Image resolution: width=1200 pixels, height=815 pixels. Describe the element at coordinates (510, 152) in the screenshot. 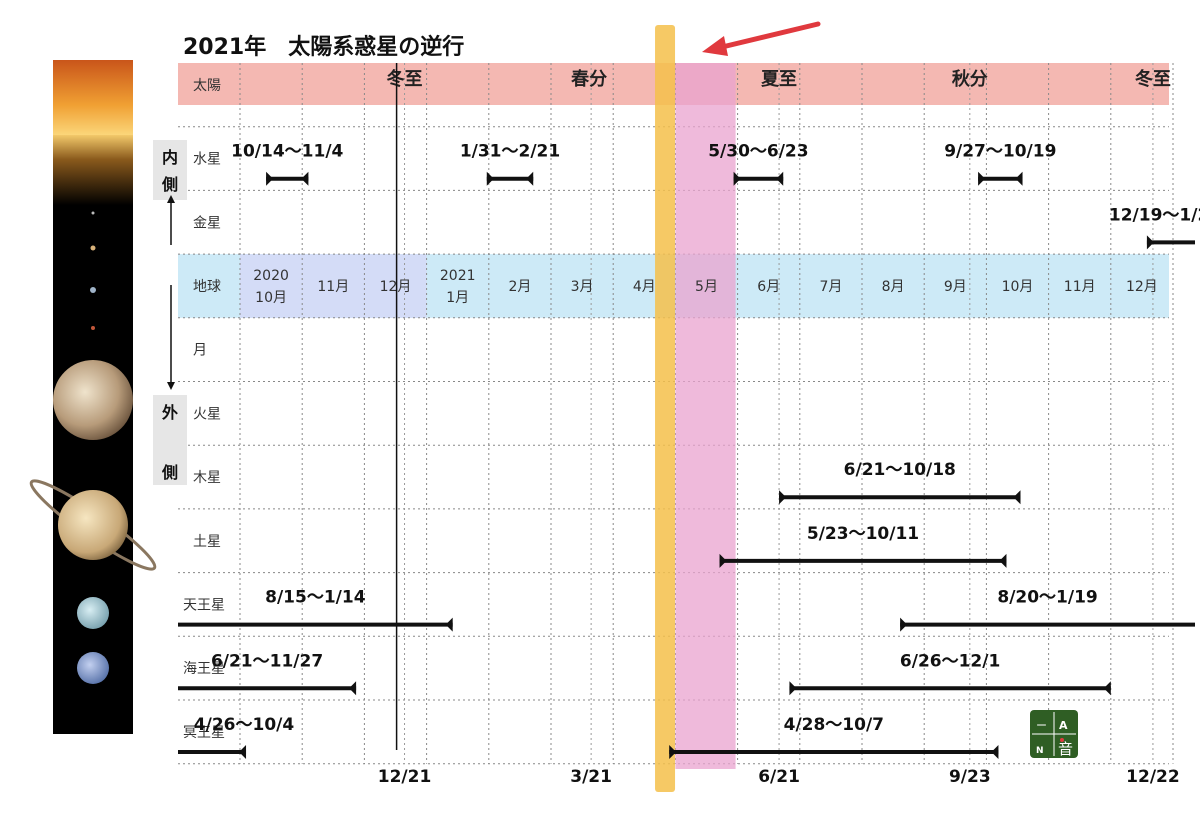

I see `retrograde-label: 1/31〜2/21` at that location.